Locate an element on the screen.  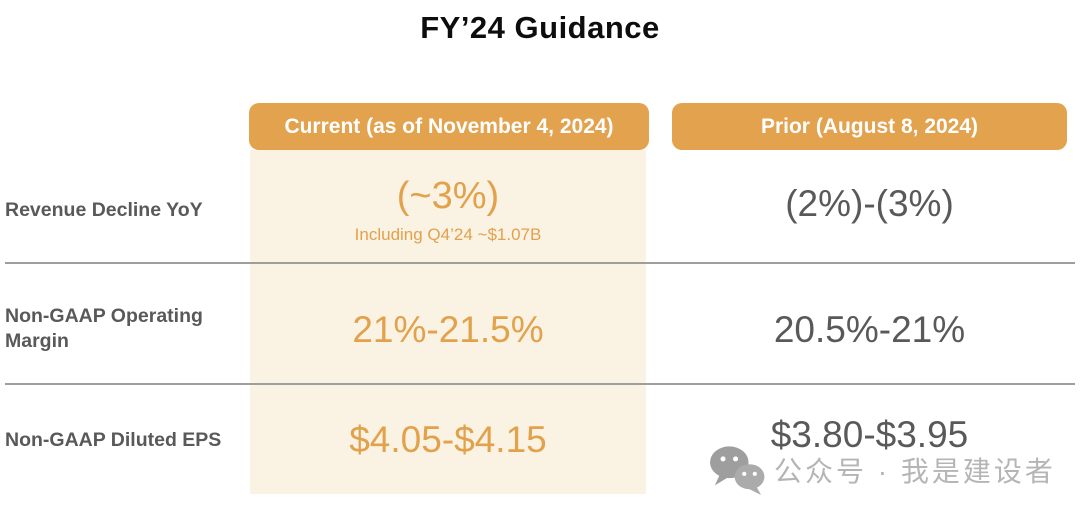
cell-current-diluted-eps: $4.05-$4.15 is located at coordinates (448, 439).